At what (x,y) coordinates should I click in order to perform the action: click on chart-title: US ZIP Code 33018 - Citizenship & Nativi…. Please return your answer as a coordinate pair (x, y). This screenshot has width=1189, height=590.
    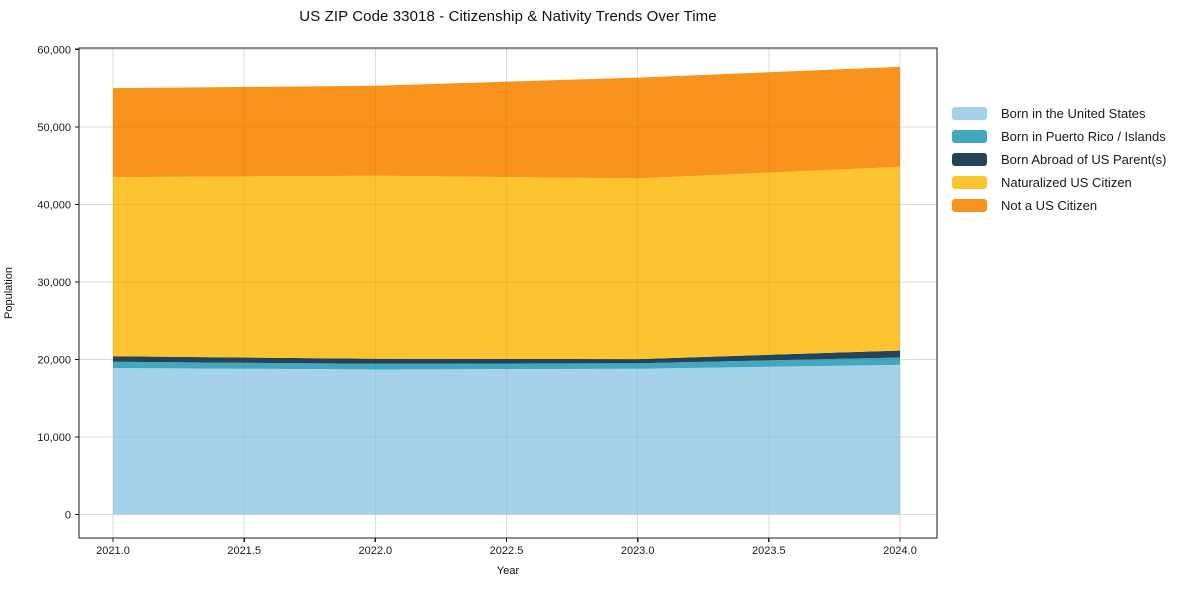
    Looking at the image, I should click on (508, 16).